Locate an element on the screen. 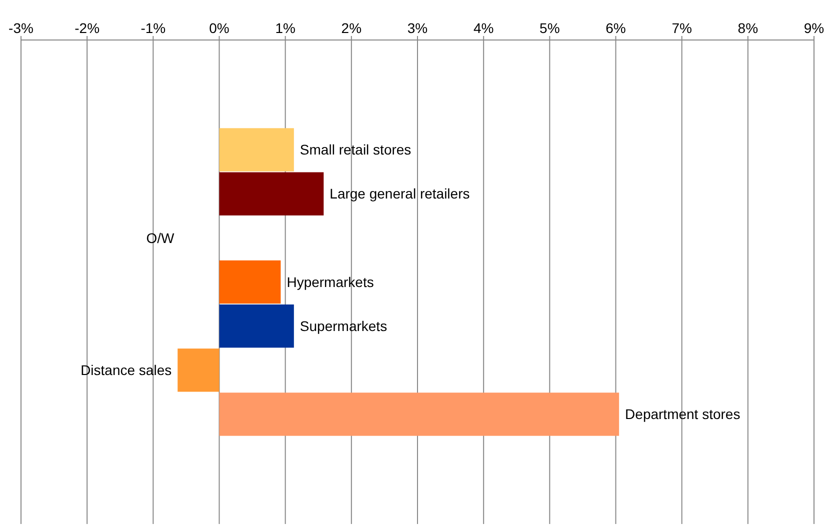 This screenshot has width=828, height=525. y-tick-label: O/W is located at coordinates (161, 238).